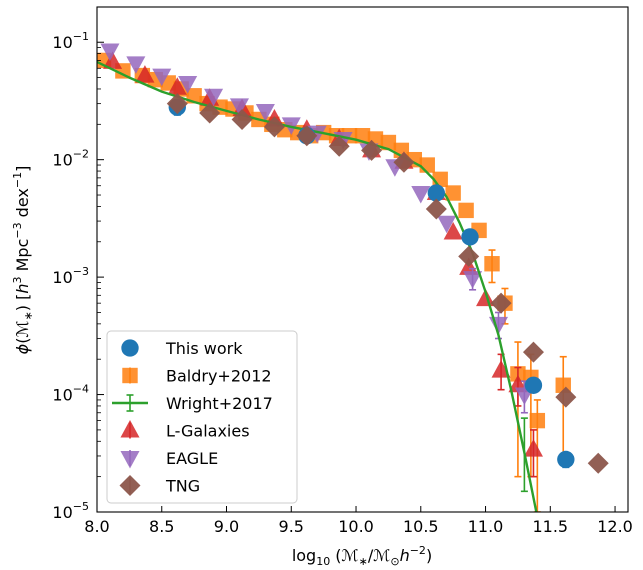 Image resolution: width=643 pixels, height=570 pixels. Describe the element at coordinates (182, 486) in the screenshot. I see `legend-label: TNG` at that location.